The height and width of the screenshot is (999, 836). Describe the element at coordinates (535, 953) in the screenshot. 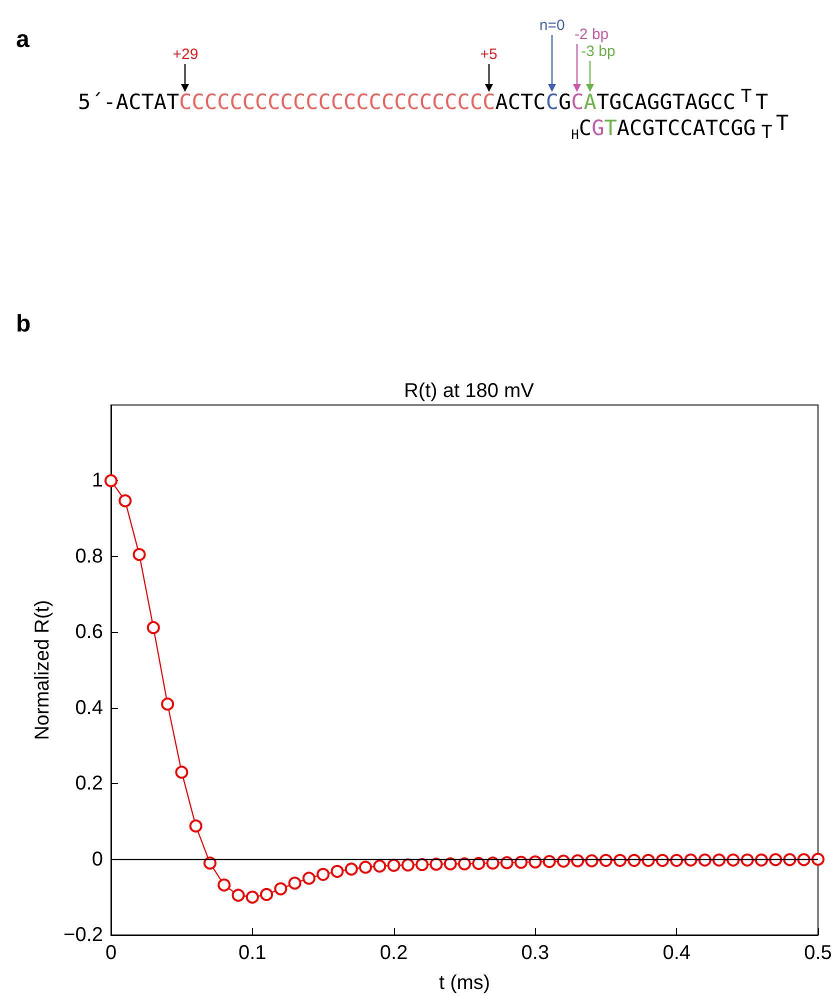

I see `x-tick-label: 0.3` at that location.